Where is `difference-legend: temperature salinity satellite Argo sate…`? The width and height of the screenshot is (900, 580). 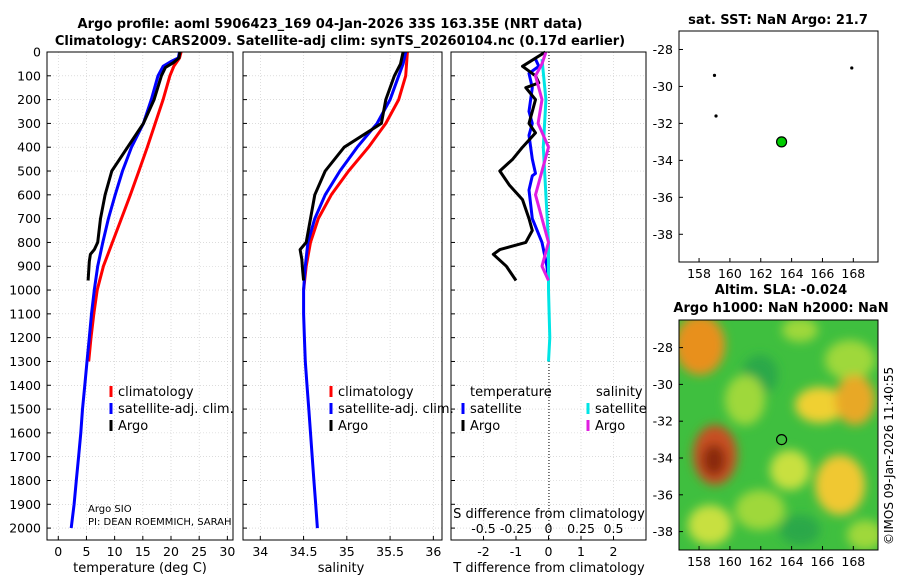
difference-legend: temperature salinity satellite Argo sate… is located at coordinates (554, 409).